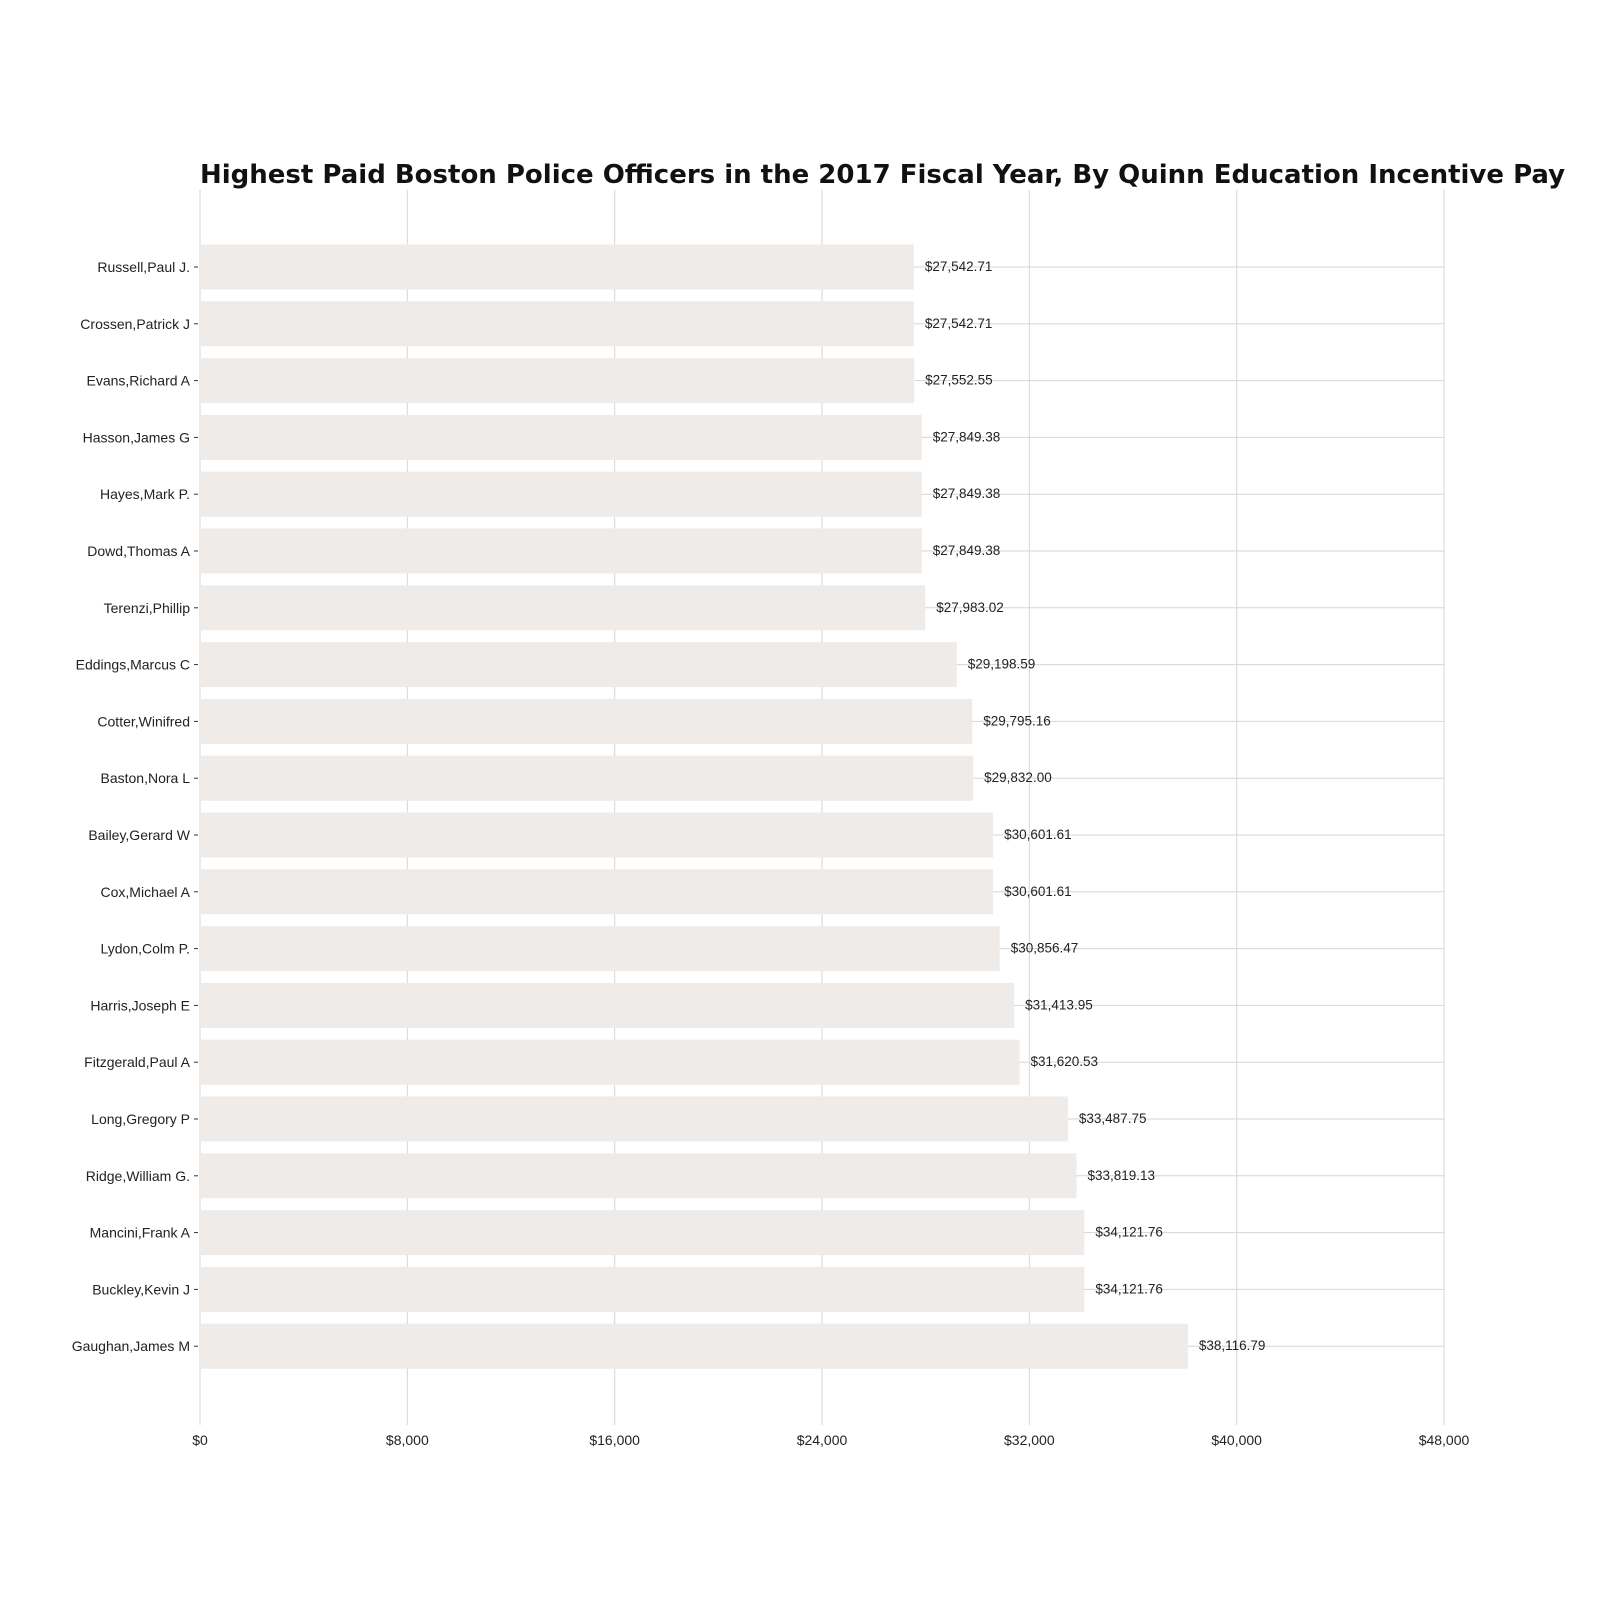 The width and height of the screenshot is (1600, 1600). I want to click on data-label: $29,198.59, so click(1002, 664).